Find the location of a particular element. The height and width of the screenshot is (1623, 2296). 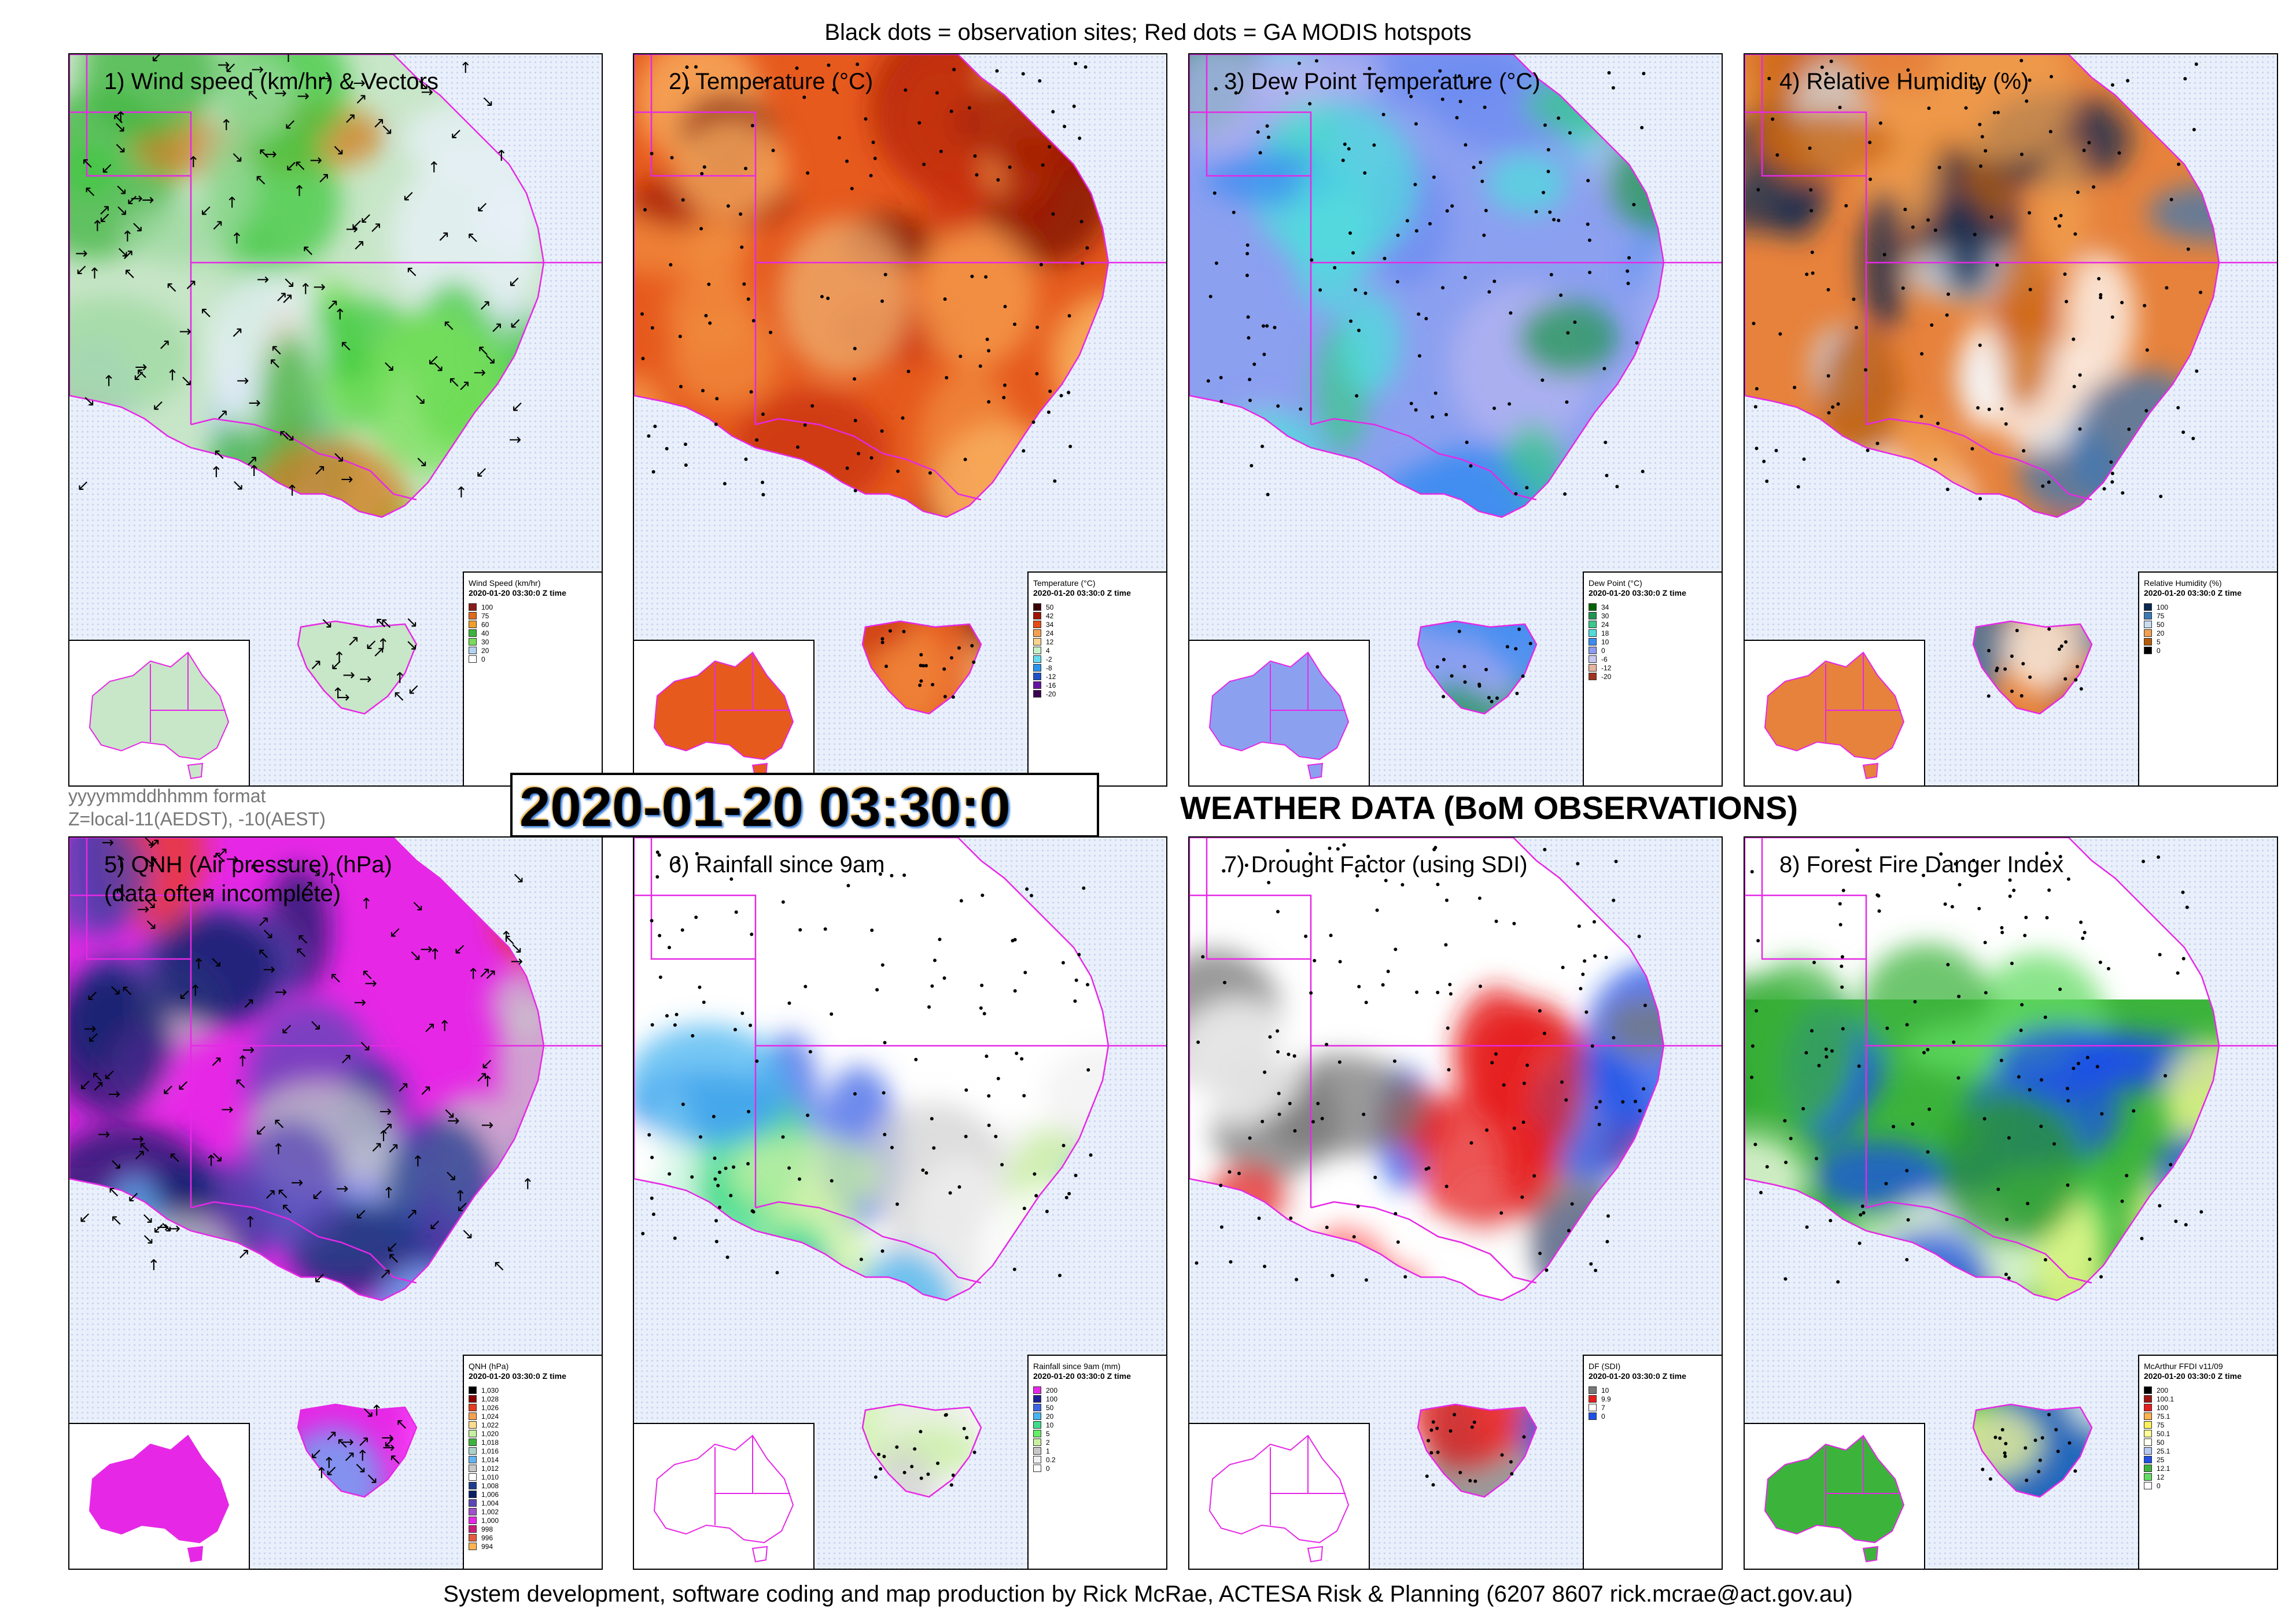

legend-title: Wind Speed (km/hr) is located at coordinates (505, 583).